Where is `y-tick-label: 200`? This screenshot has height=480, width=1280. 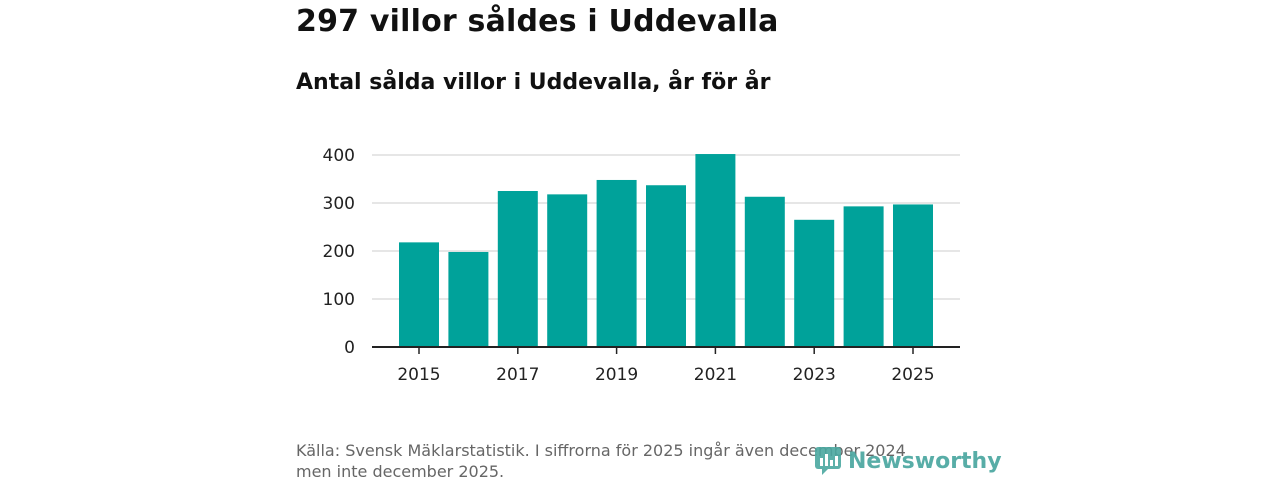 y-tick-label: 200 is located at coordinates (339, 252).